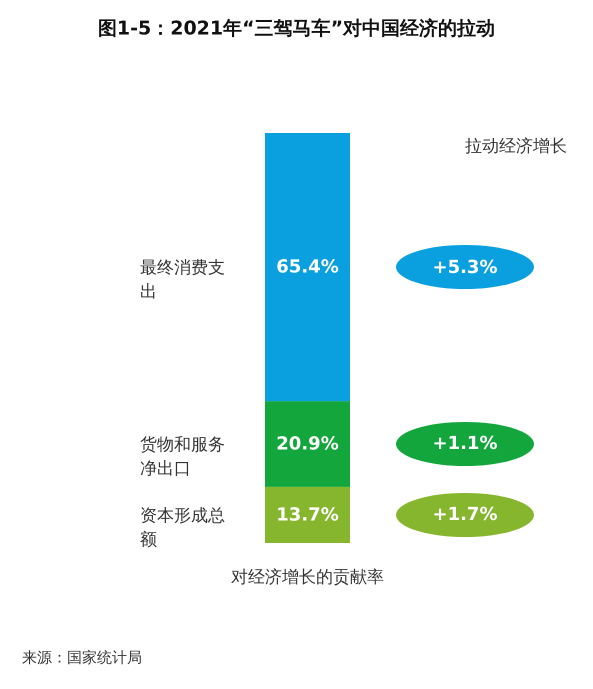 Image resolution: width=593 pixels, height=689 pixels. What do you see at coordinates (307, 267) in the screenshot?
I see `data-label: 65.4%` at bounding box center [307, 267].